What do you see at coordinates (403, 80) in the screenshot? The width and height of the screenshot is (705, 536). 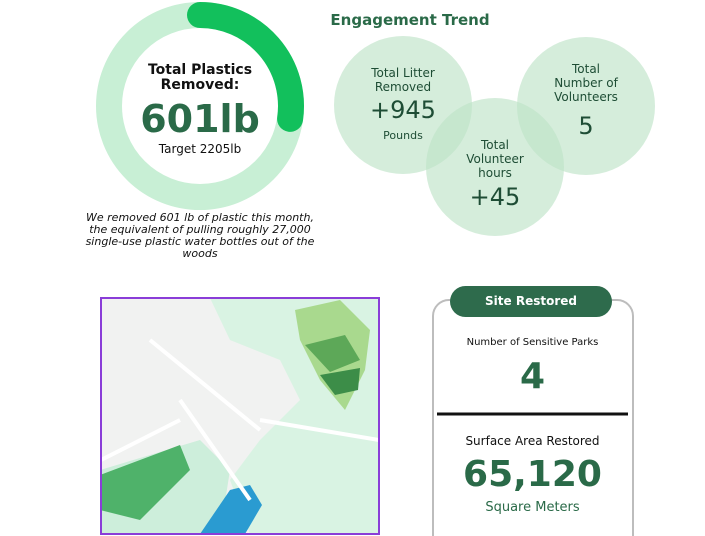 I see `bubble-label: Total Litter Removed` at bounding box center [403, 80].